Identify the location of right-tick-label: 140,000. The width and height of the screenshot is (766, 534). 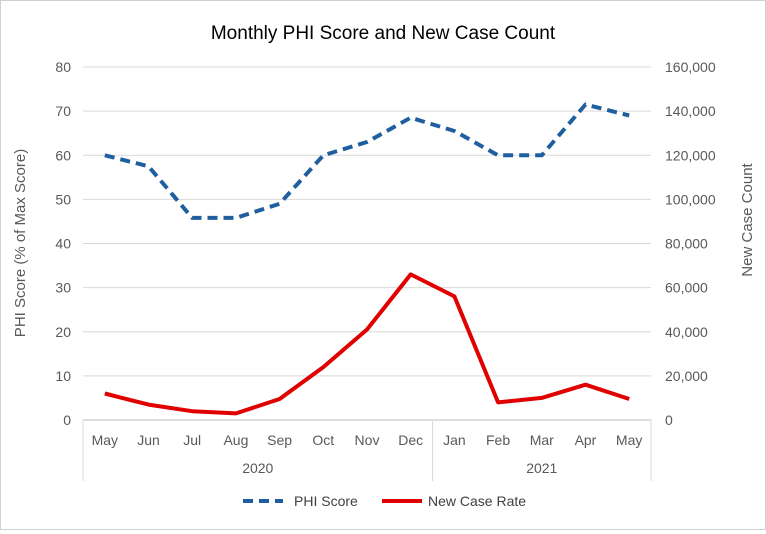
(690, 111).